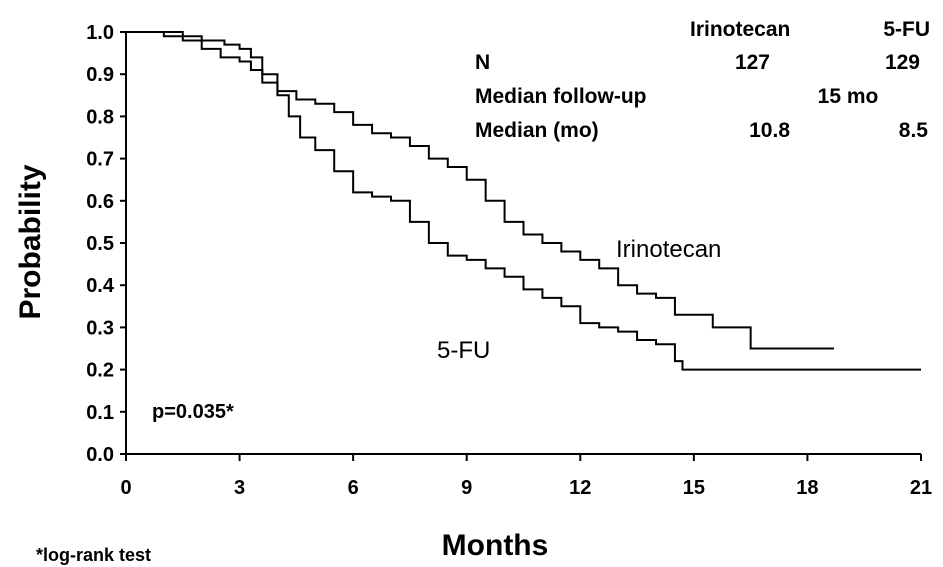  What do you see at coordinates (100, 75) in the screenshot?
I see `y-tick-label: 0.9` at bounding box center [100, 75].